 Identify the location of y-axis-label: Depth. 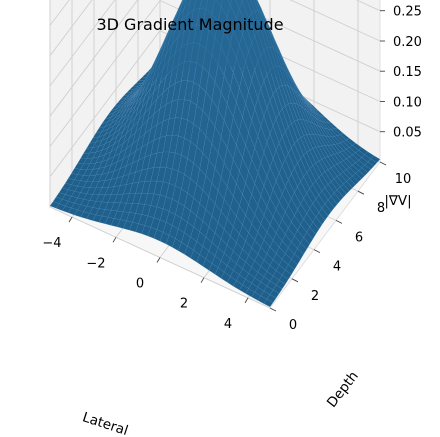
(343, 389).